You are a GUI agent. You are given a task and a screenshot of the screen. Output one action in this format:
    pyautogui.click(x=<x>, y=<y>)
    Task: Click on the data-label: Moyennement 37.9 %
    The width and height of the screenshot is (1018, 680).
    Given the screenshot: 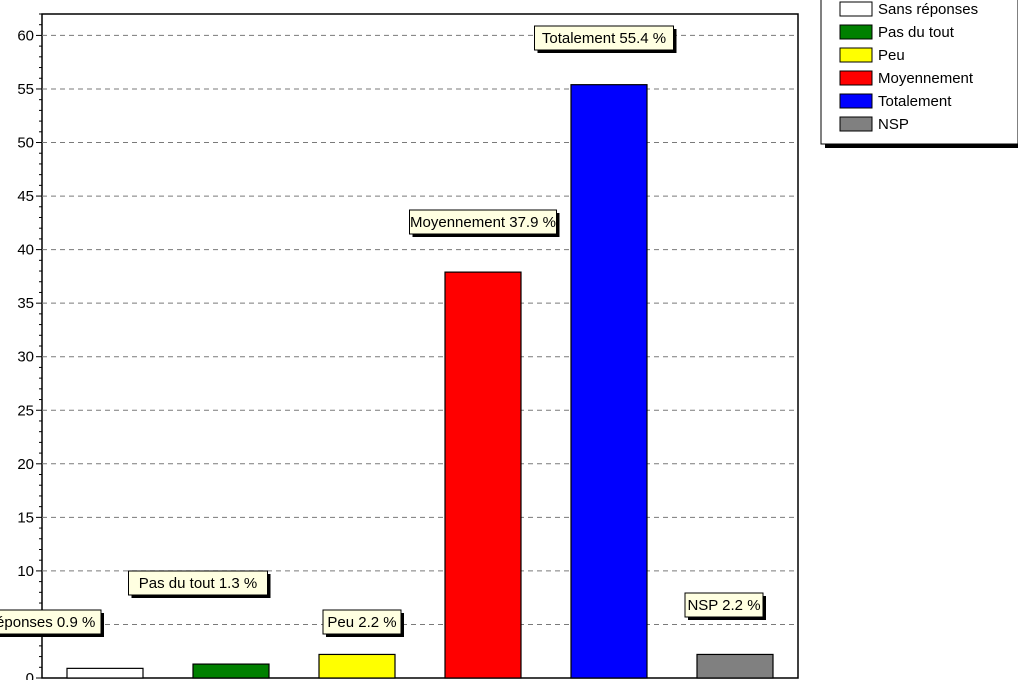 What is the action you would take?
    pyautogui.click(x=483, y=222)
    